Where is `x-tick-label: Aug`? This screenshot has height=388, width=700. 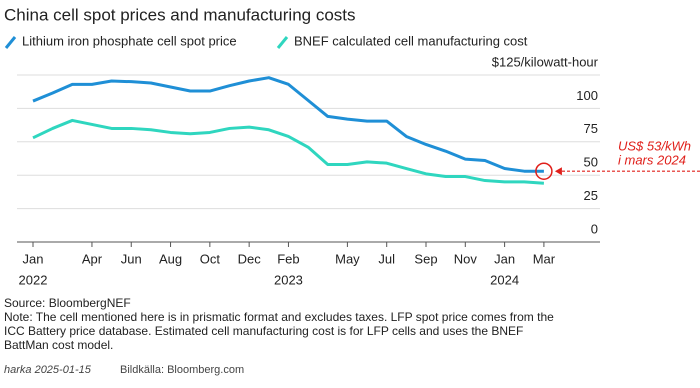 x-tick-label: Aug is located at coordinates (170, 258).